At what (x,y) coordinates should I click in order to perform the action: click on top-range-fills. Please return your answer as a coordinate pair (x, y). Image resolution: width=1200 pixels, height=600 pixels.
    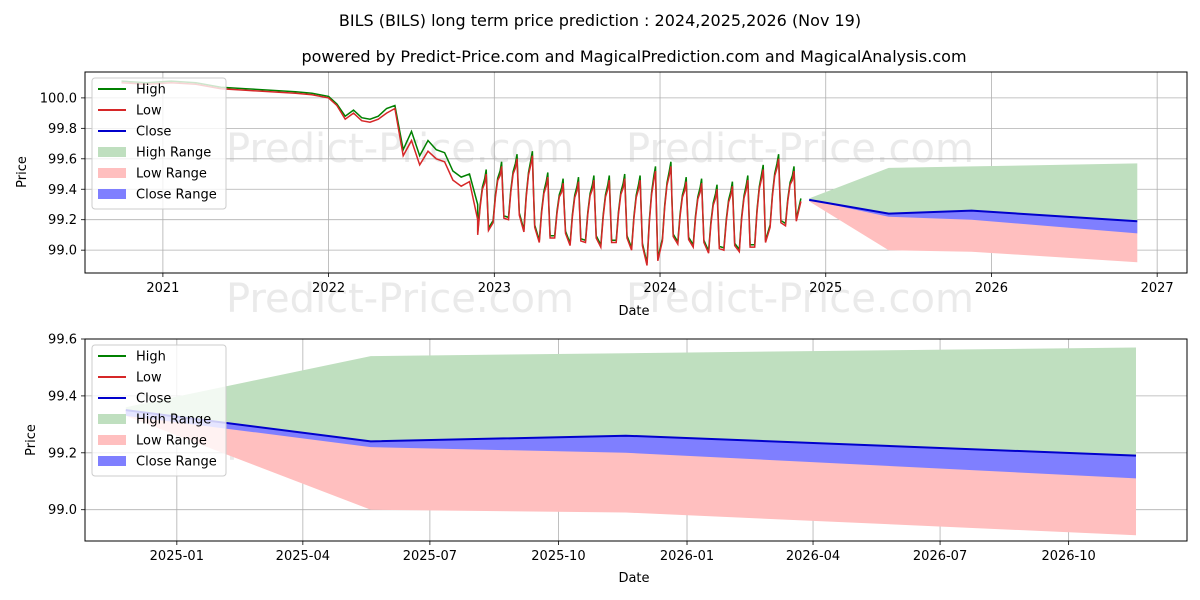
    Looking at the image, I should click on (973, 213).